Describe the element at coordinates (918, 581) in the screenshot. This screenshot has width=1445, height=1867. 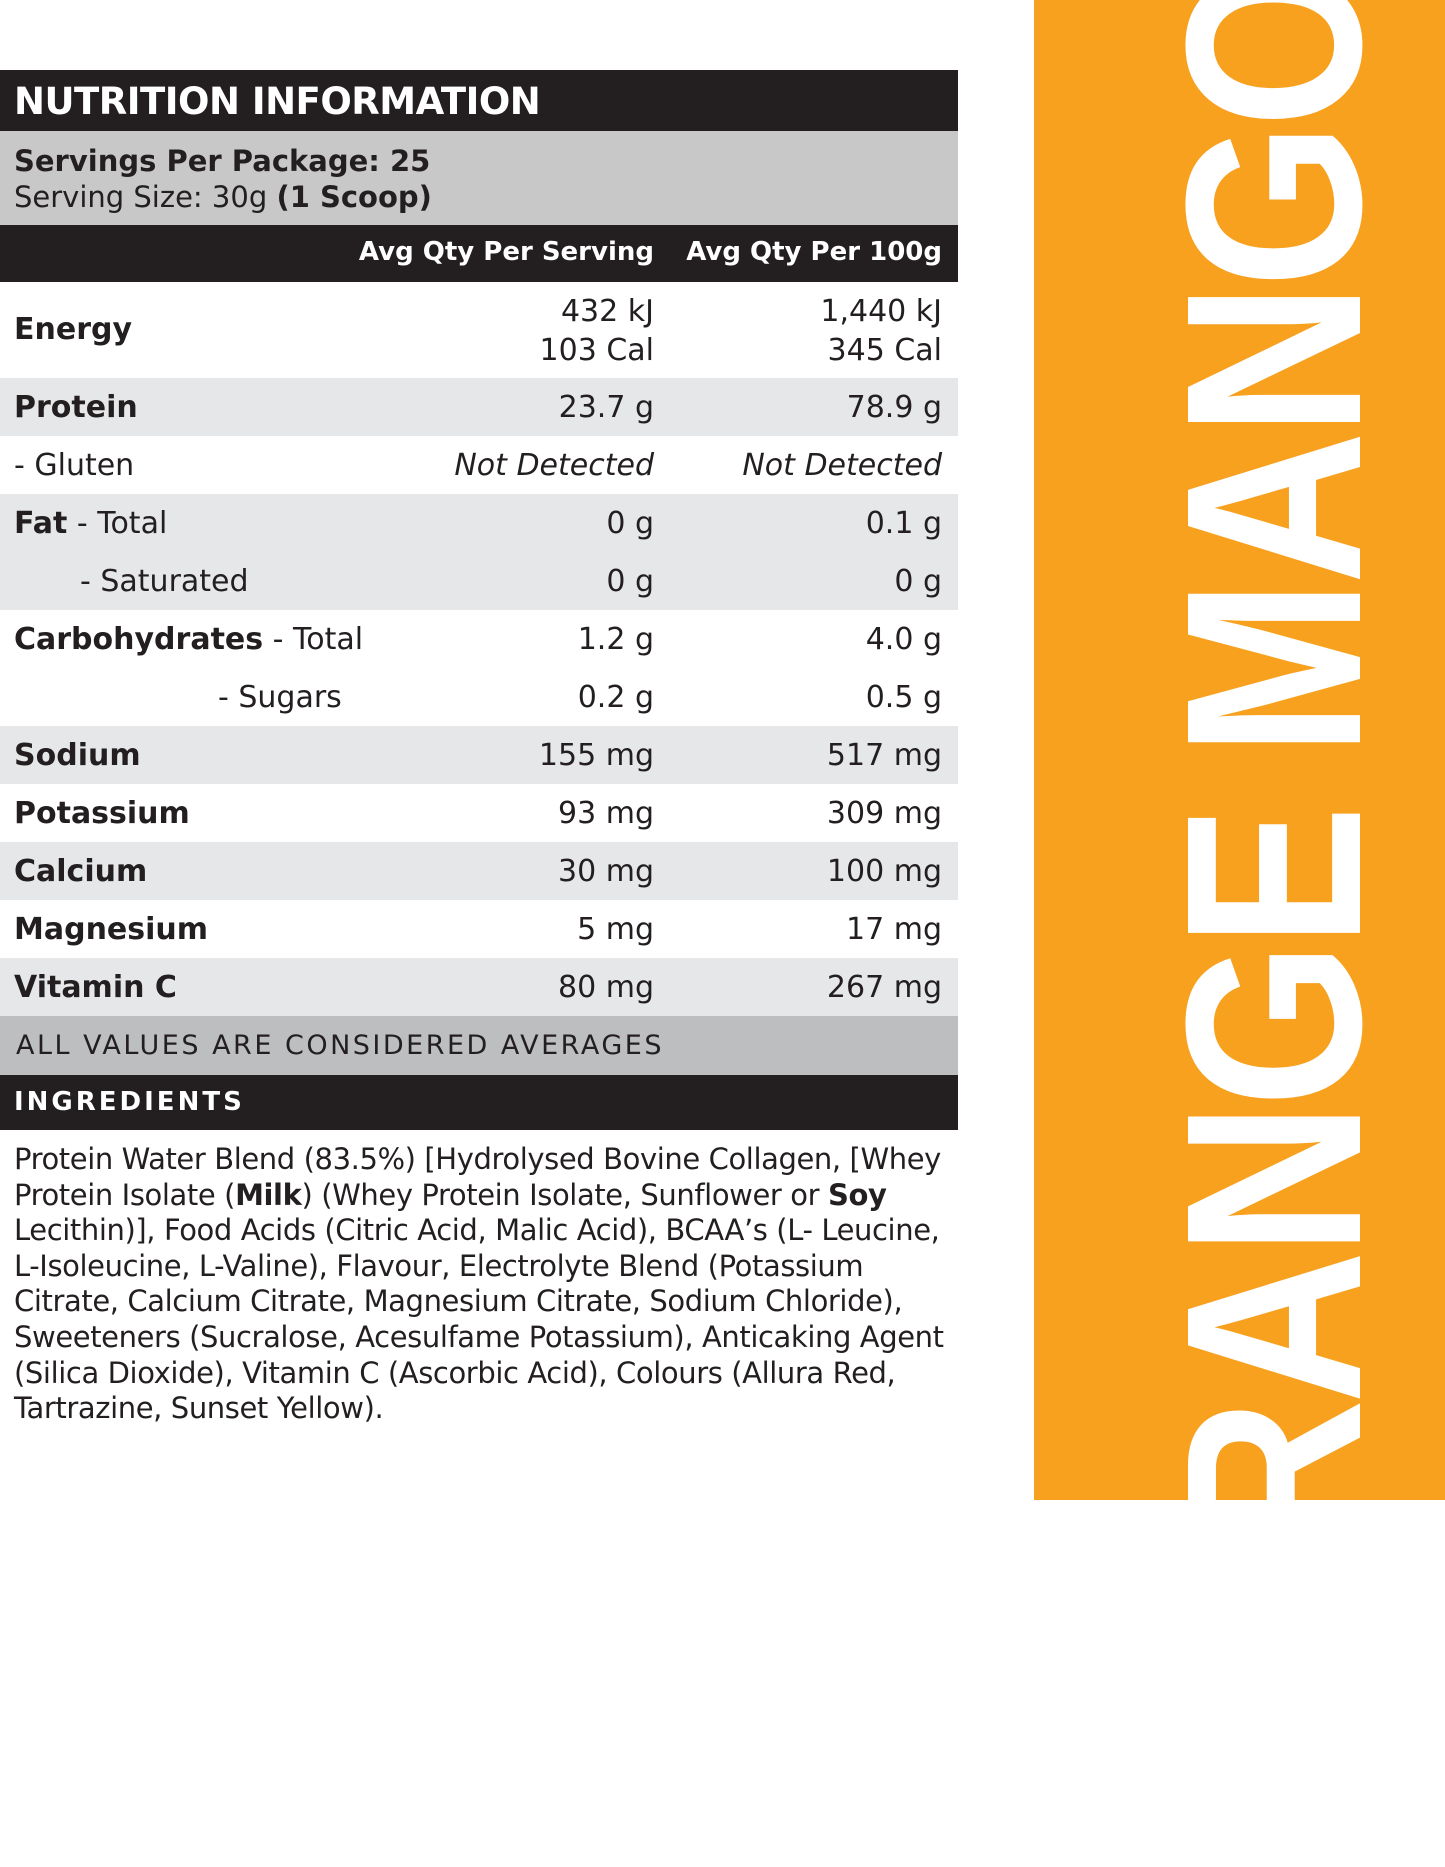
I see `value-per-100g: 0 g` at that location.